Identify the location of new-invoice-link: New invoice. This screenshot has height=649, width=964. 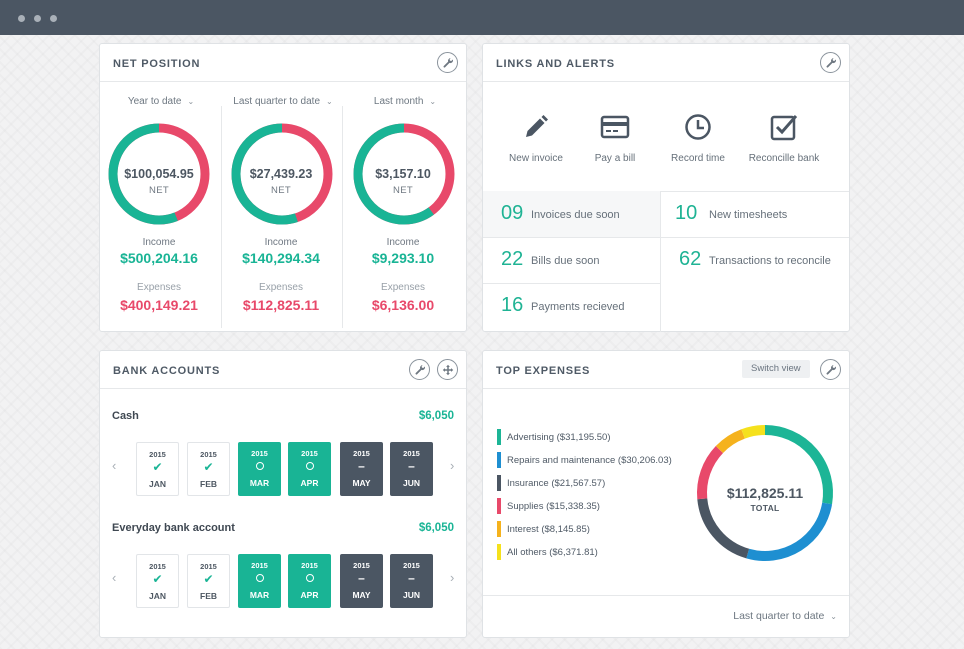
(536, 136).